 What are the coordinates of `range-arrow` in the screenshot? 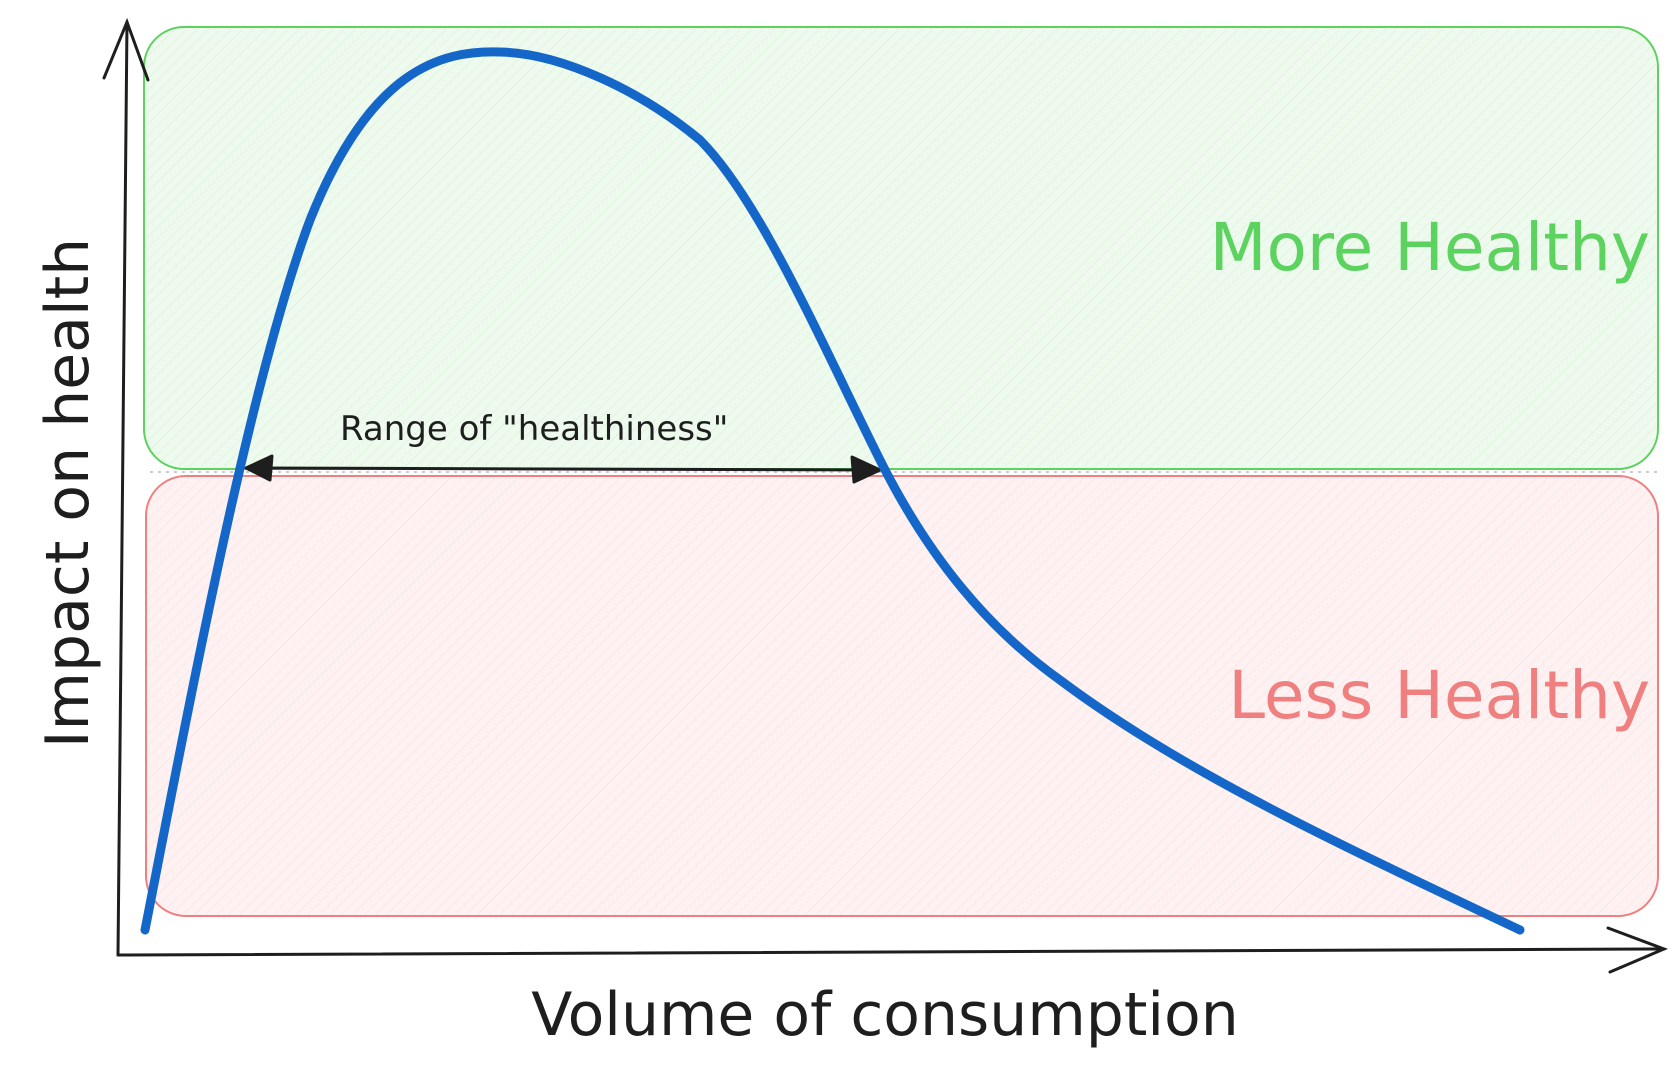 It's located at (563, 469).